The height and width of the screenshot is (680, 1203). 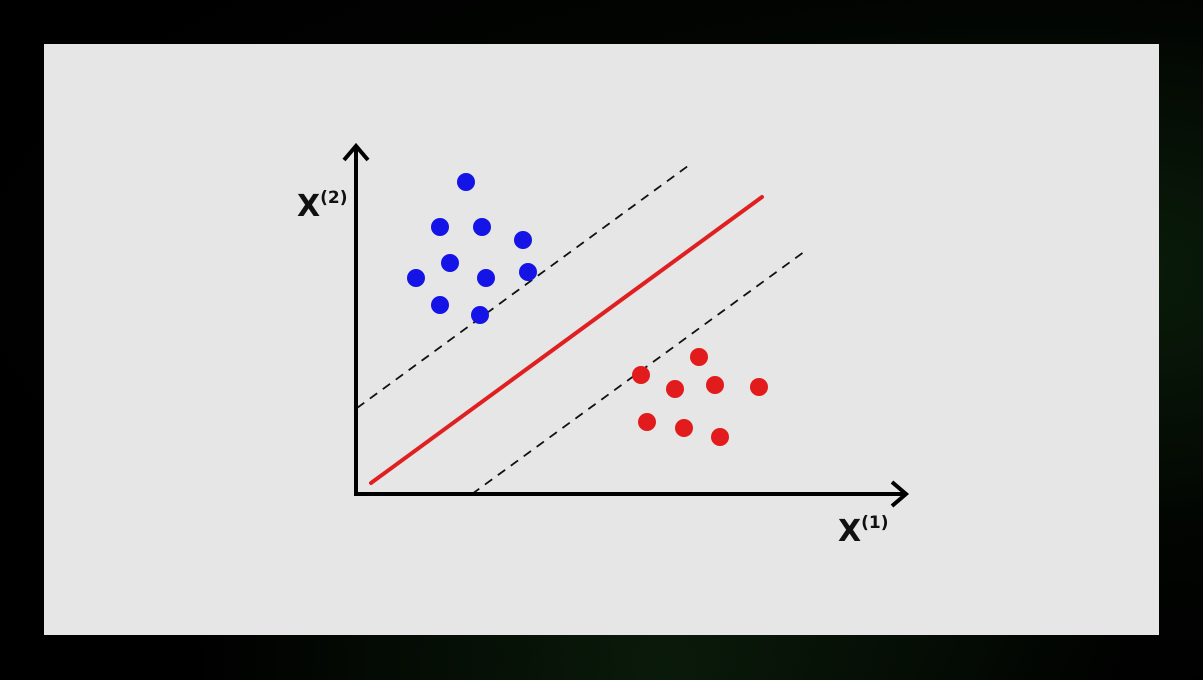 What do you see at coordinates (700, 397) in the screenshot?
I see `class-b-points` at bounding box center [700, 397].